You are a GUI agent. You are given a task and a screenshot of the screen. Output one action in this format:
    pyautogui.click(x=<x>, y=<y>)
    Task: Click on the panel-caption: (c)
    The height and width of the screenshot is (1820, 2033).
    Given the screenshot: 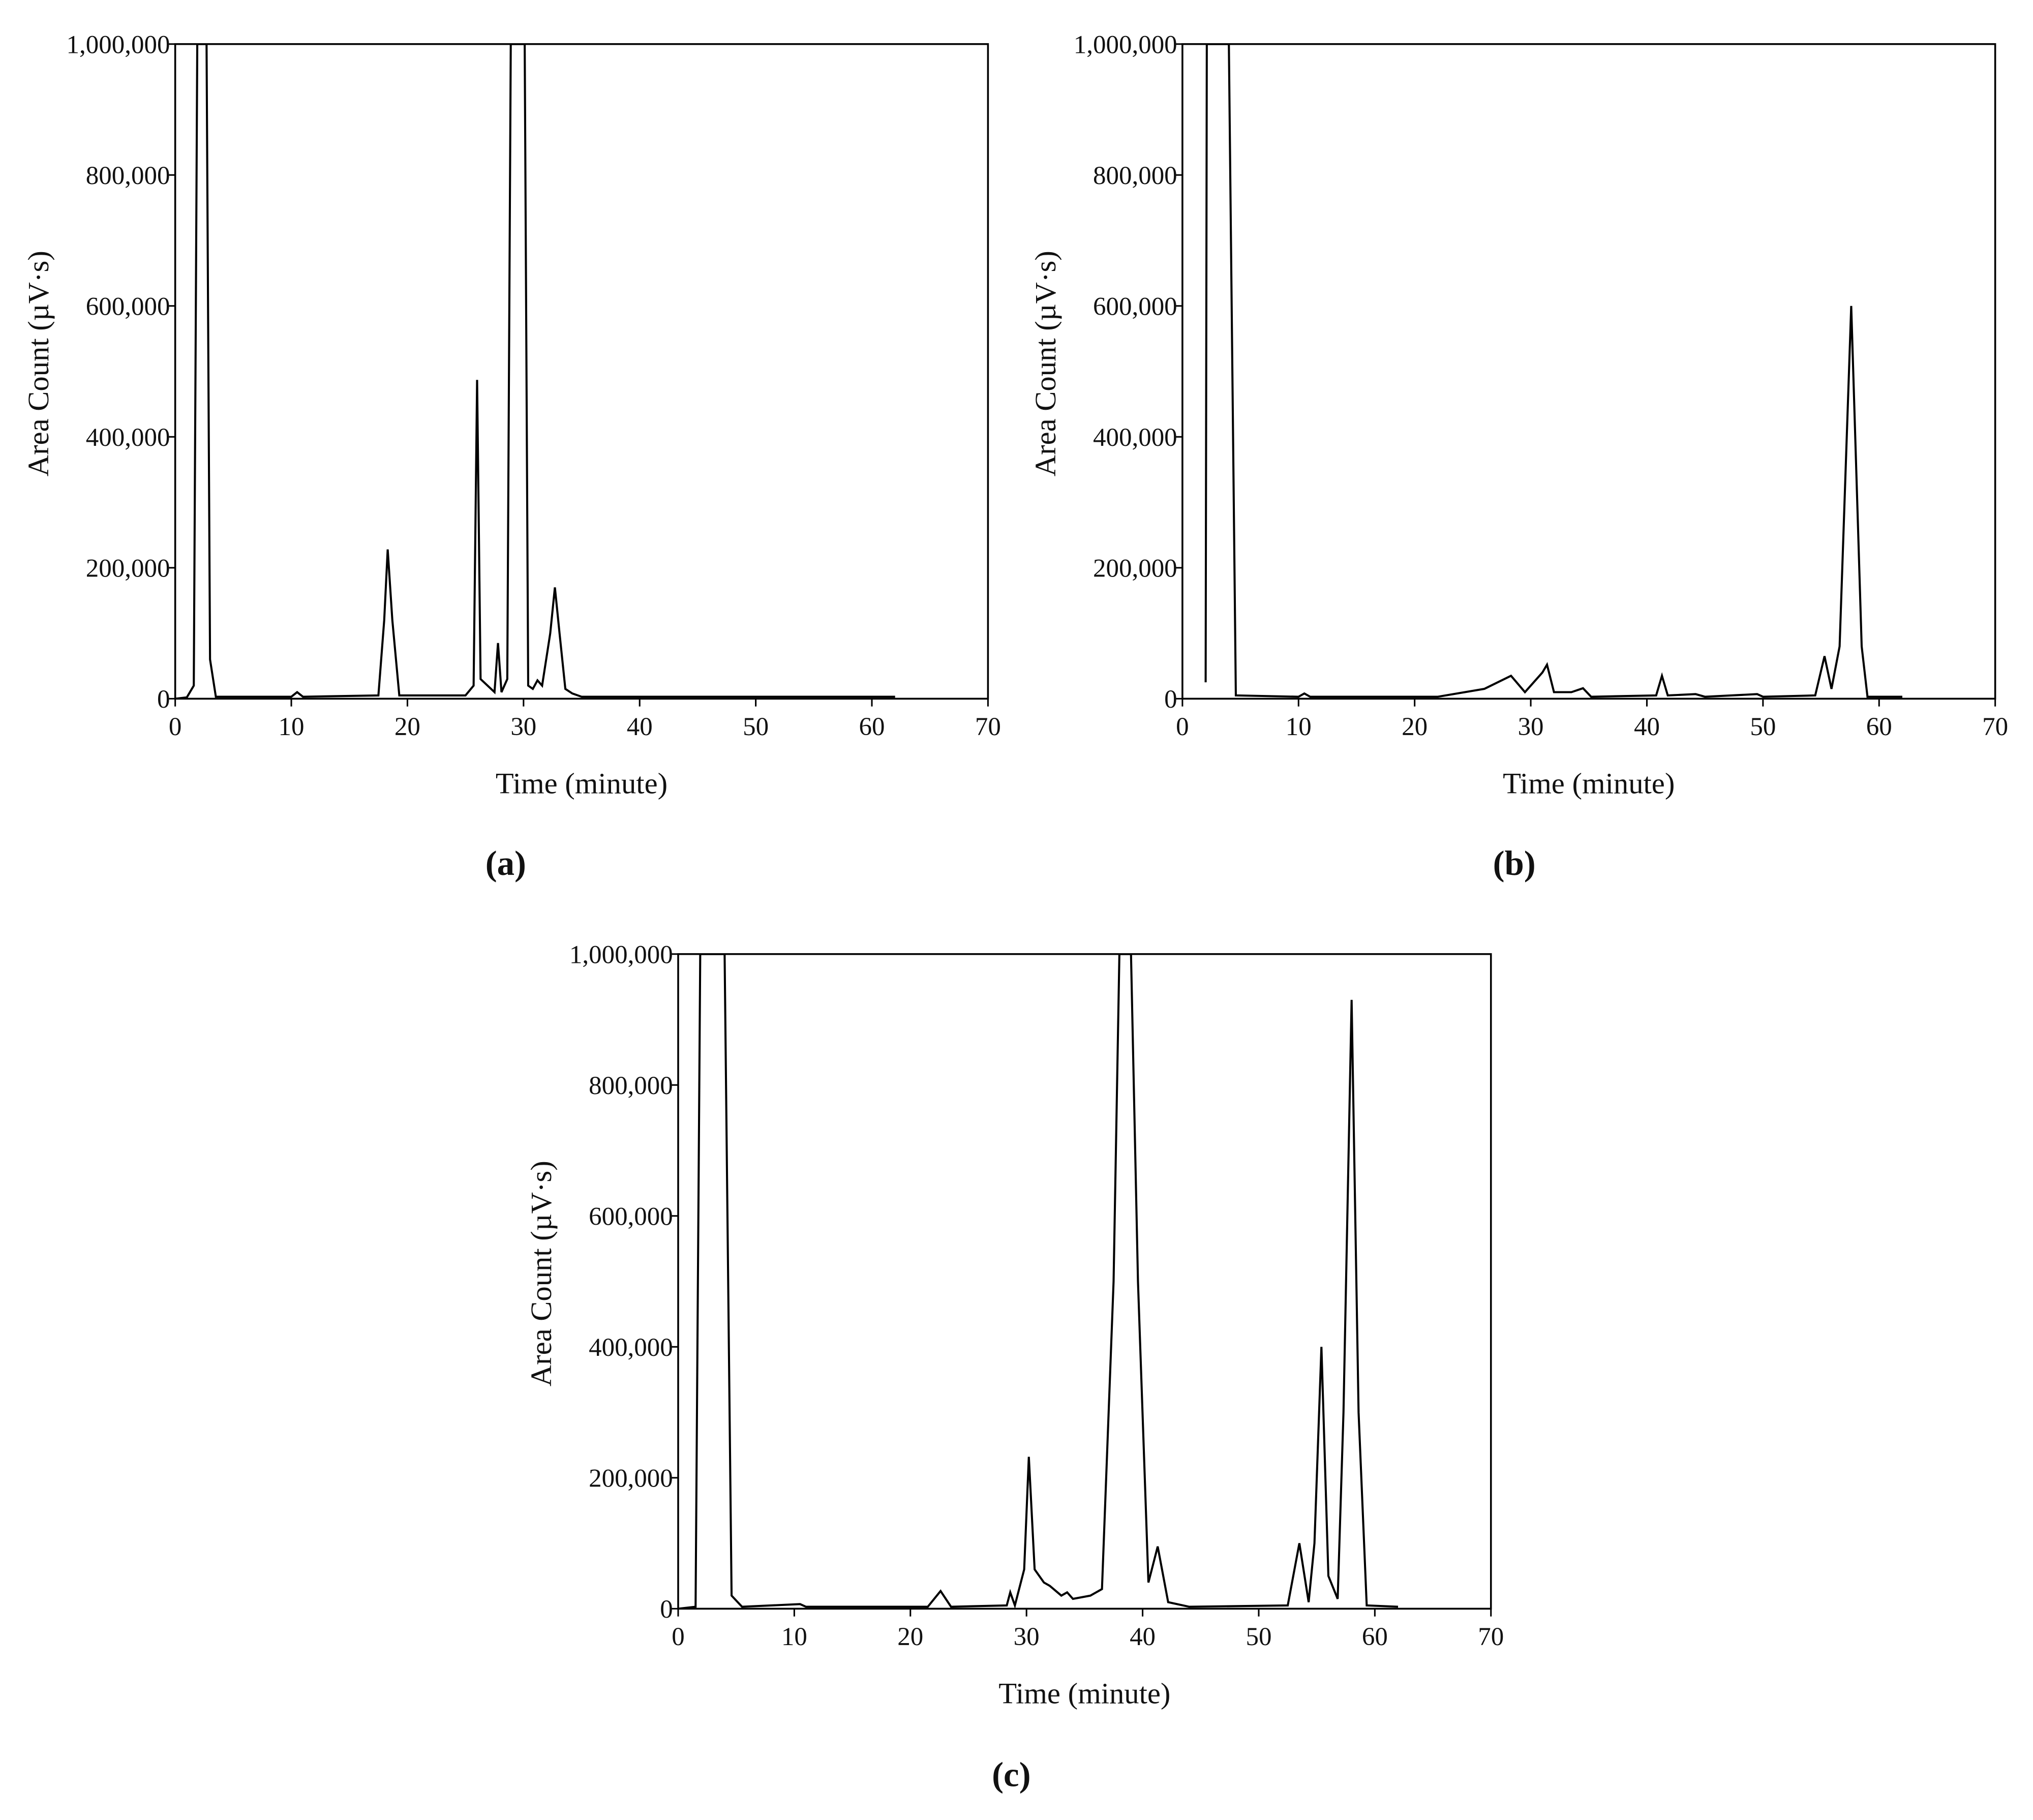 What is the action you would take?
    pyautogui.click(x=1011, y=1774)
    